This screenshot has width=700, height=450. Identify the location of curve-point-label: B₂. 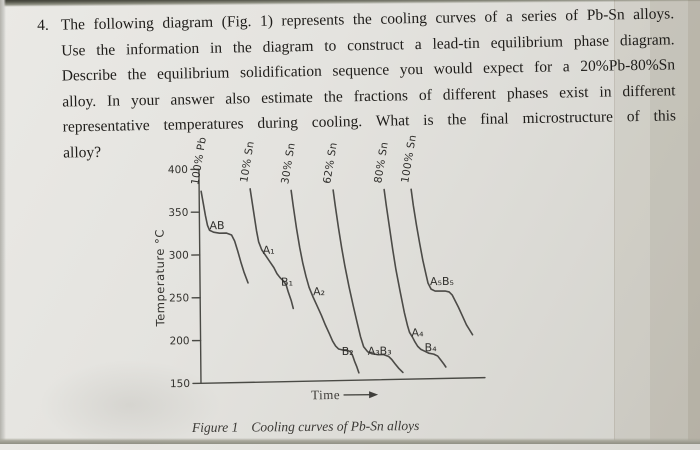
(348, 351).